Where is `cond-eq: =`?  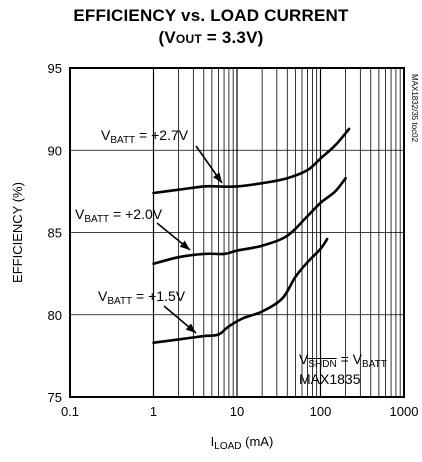 cond-eq: = is located at coordinates (345, 359).